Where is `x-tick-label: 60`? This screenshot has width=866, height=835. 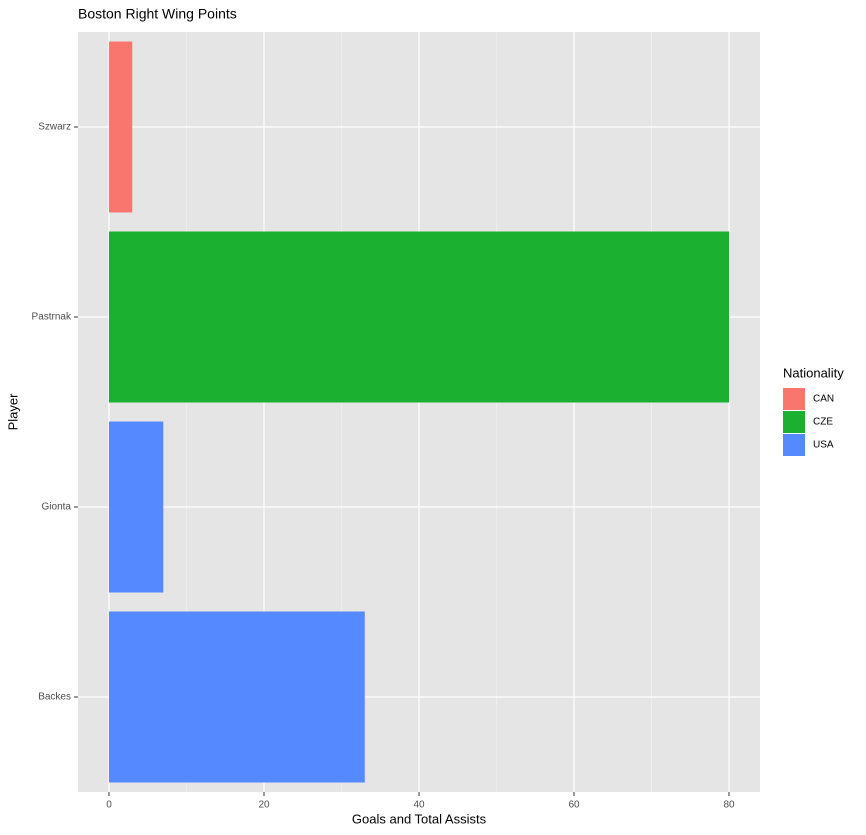
x-tick-label: 60 is located at coordinates (574, 805).